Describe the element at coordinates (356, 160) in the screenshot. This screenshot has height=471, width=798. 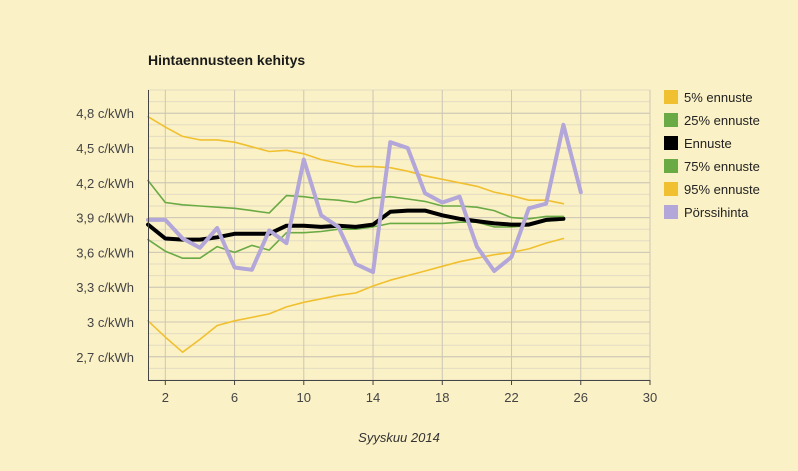
I see `series-line-95-ennuste` at that location.